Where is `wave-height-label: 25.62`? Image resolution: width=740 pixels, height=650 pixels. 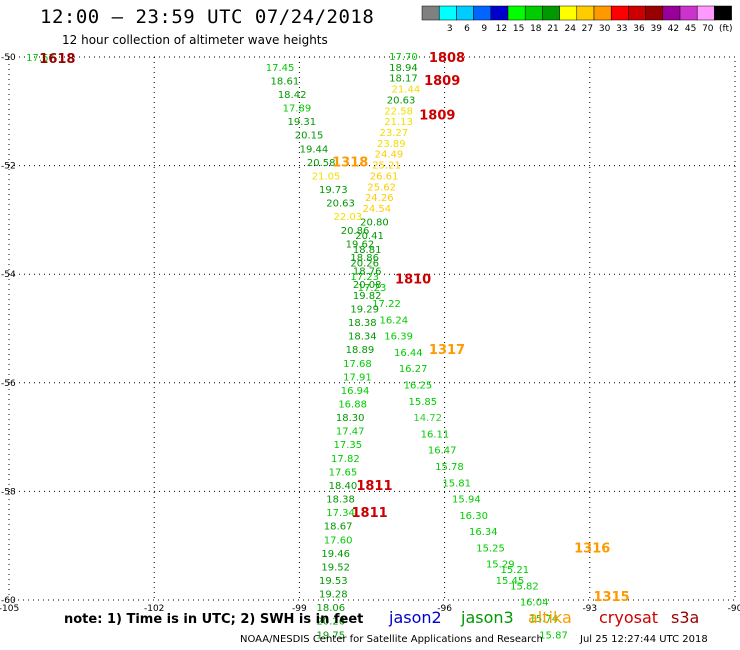
wave-height-label: 25.62 is located at coordinates (381, 187).